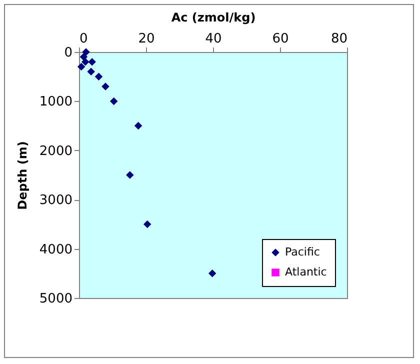  What do you see at coordinates (55, 102) in the screenshot?
I see `y-tick-label: 1000` at bounding box center [55, 102].